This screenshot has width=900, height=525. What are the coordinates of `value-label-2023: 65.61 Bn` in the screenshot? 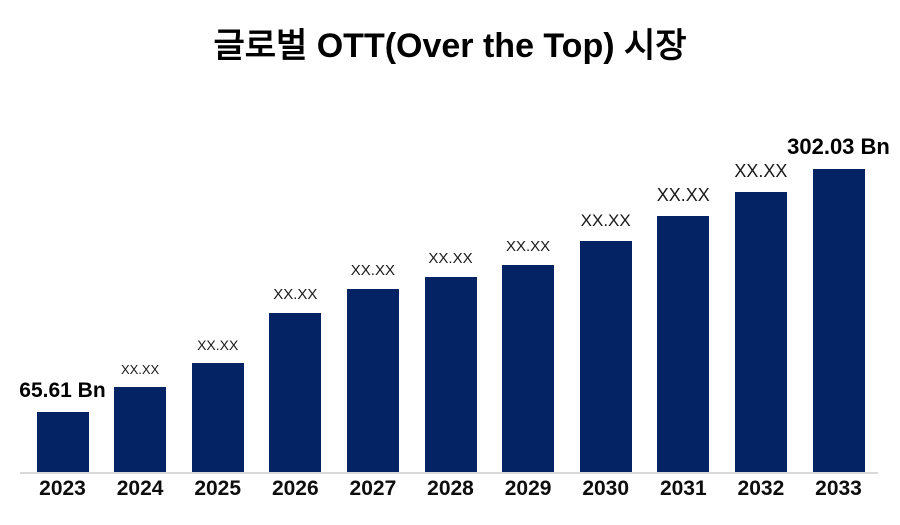 It's located at (62, 390).